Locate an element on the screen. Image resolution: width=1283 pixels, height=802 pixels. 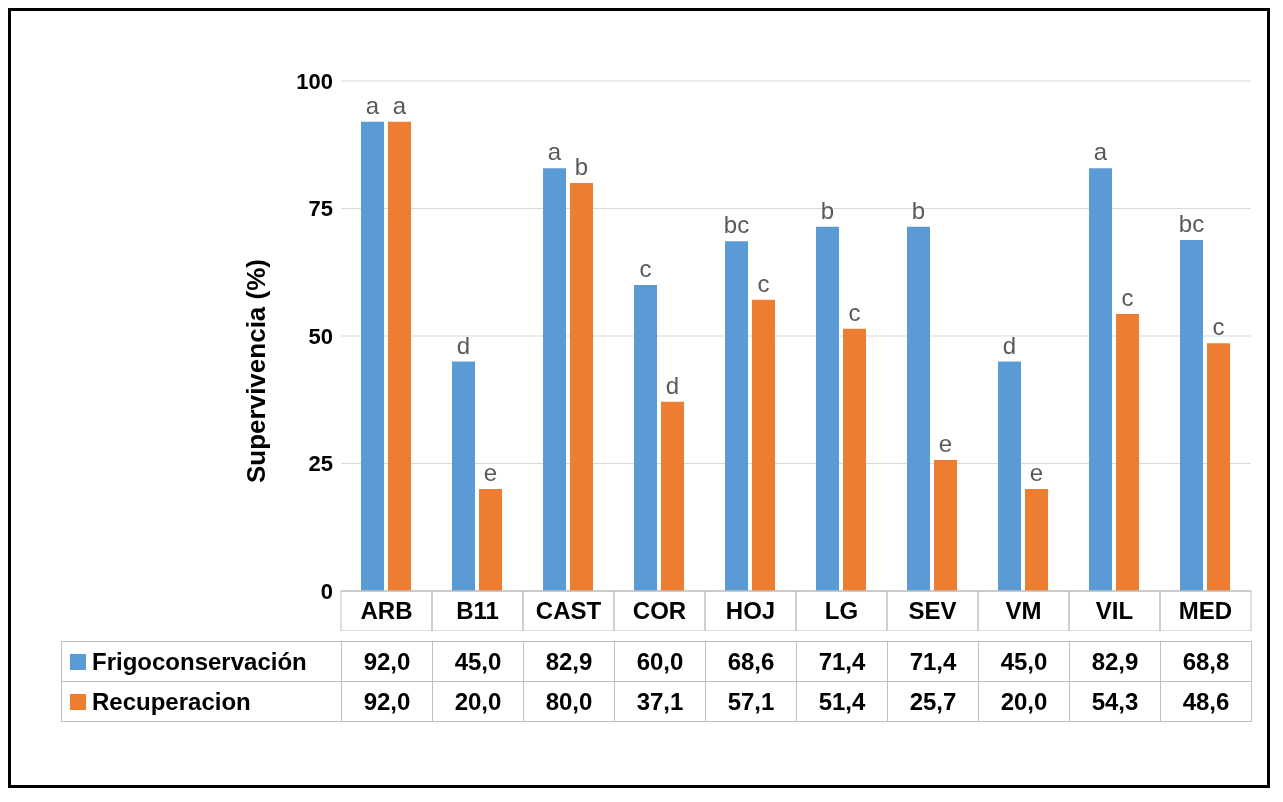
legend-label: Recuperacion is located at coordinates (201, 701).